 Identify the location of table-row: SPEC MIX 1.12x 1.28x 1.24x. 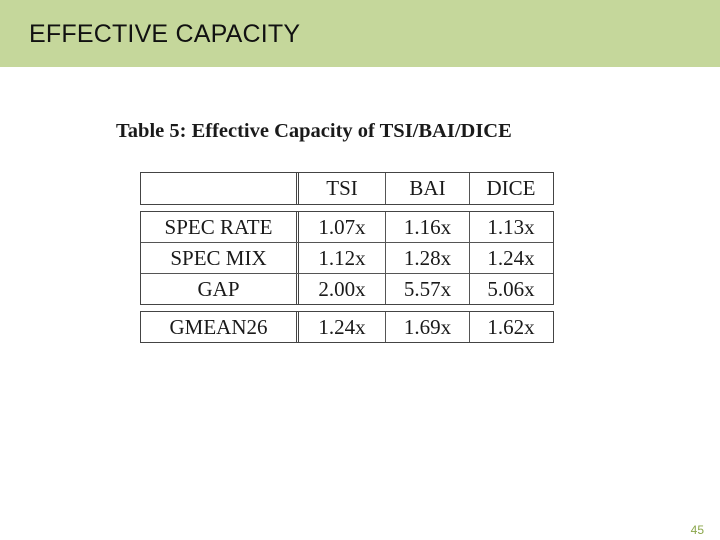
(347, 257).